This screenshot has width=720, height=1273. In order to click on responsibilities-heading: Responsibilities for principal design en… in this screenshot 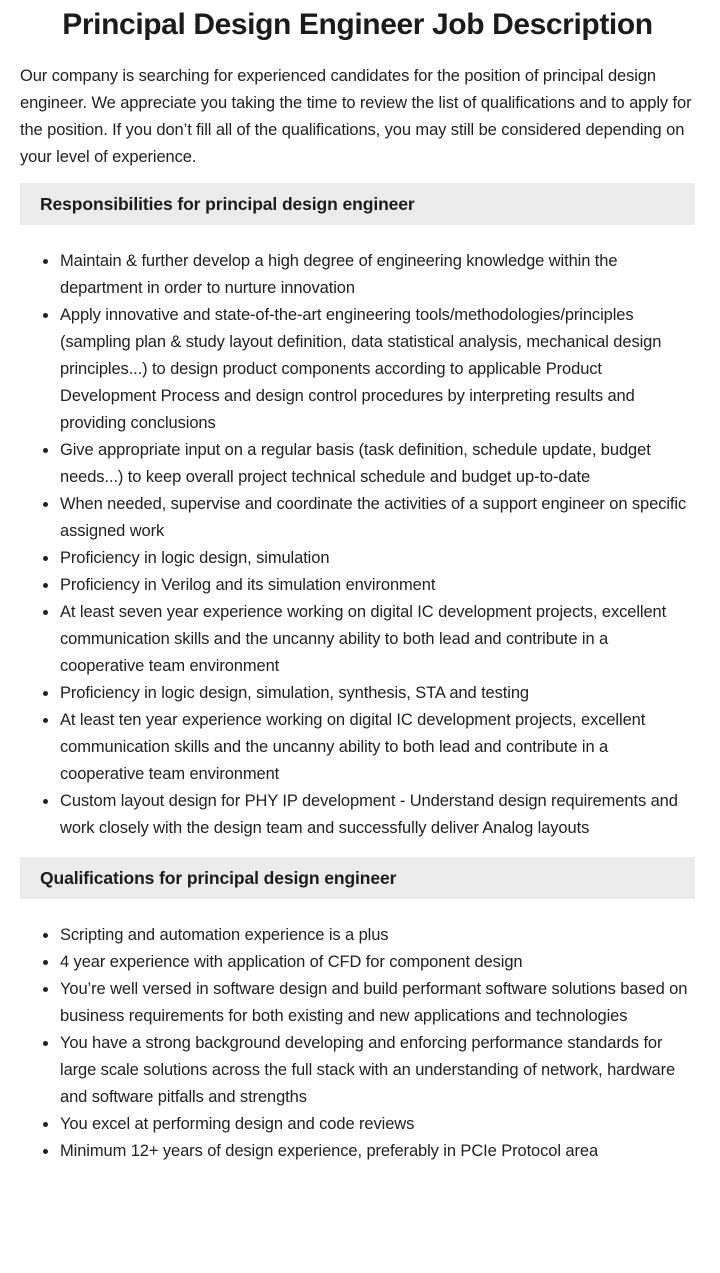, I will do `click(357, 204)`.